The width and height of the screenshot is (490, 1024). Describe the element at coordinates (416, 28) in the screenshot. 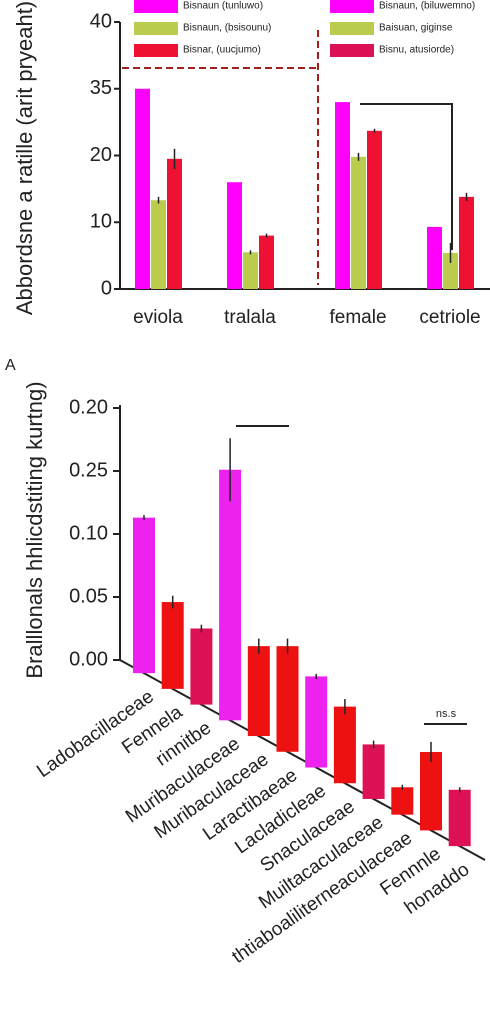

I see `legend-label: Baisuan, giginse` at that location.